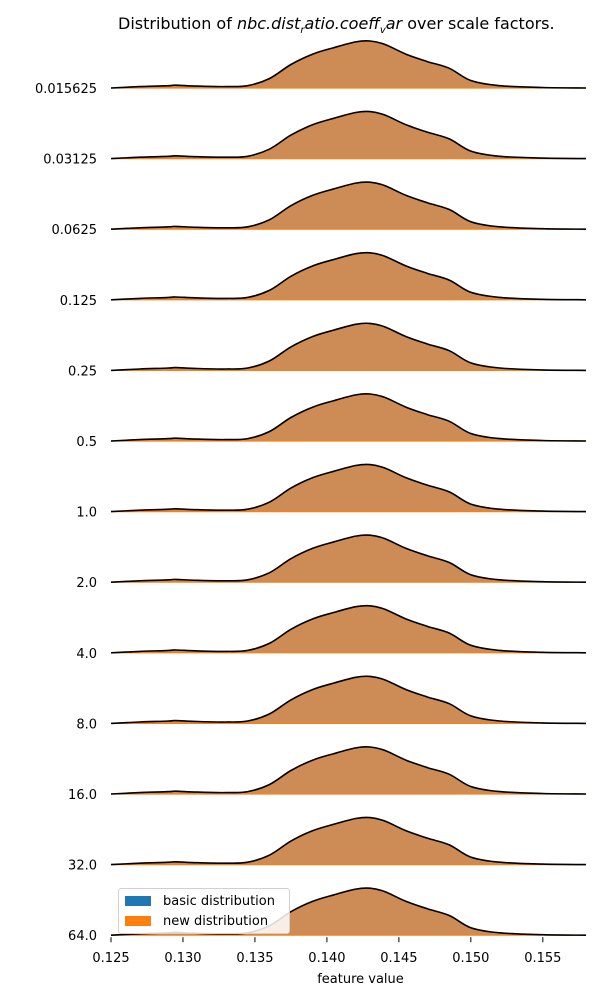 The width and height of the screenshot is (600, 1000). Describe the element at coordinates (398, 958) in the screenshot. I see `x-tick-label: 0.145` at that location.